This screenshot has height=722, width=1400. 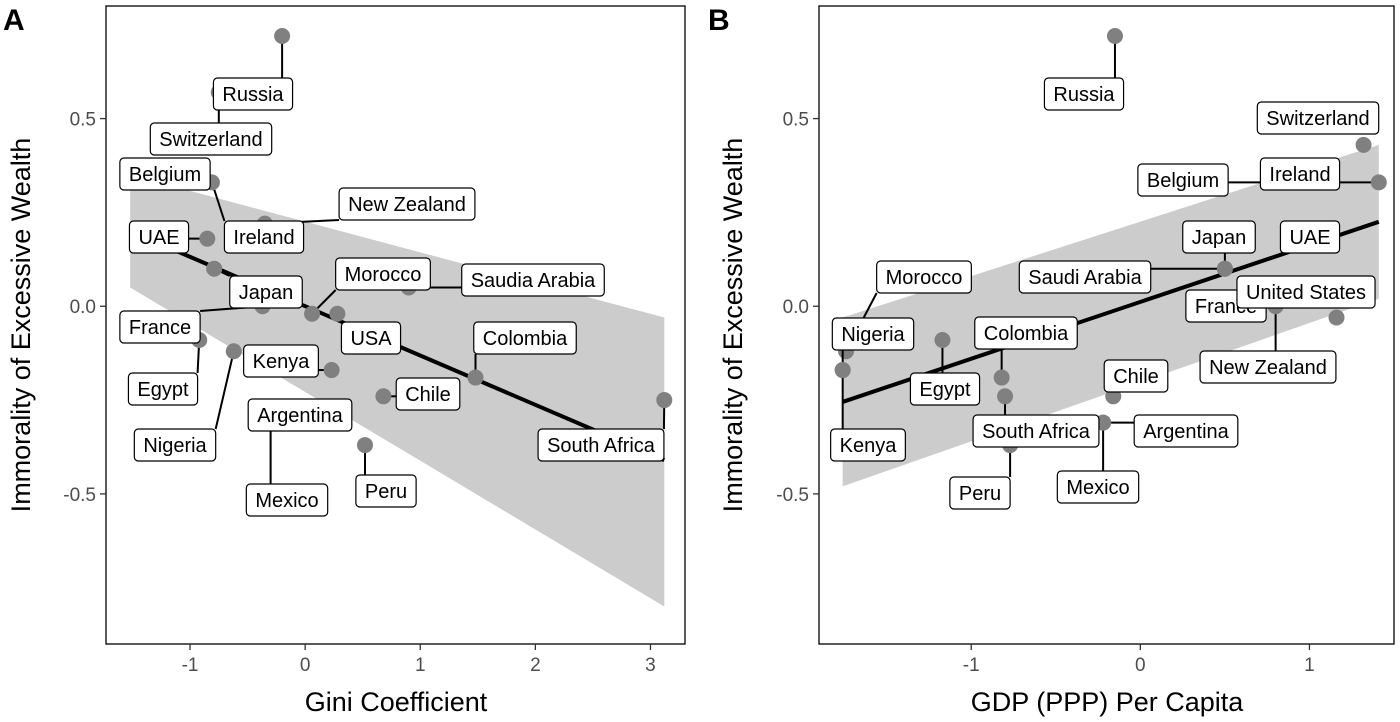 What do you see at coordinates (664, 400) in the screenshot?
I see `panel-a-point-south-africa` at bounding box center [664, 400].